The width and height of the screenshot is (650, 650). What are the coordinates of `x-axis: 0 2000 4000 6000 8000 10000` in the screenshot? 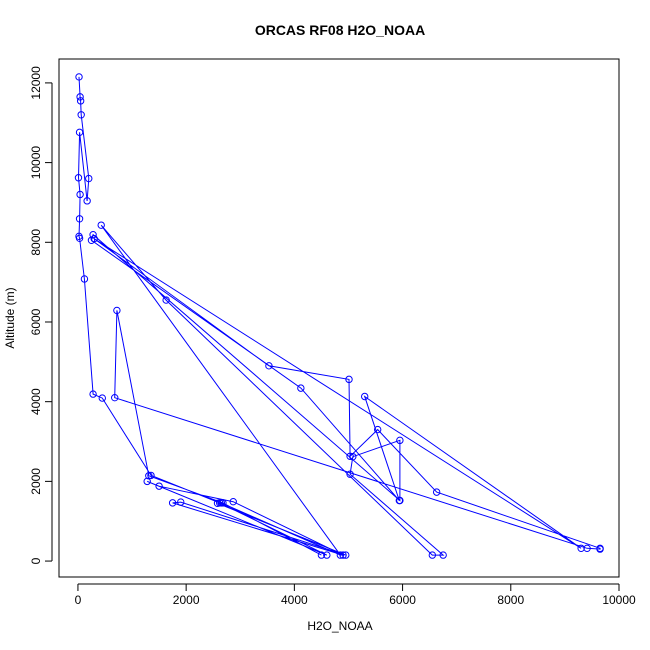 It's located at (355, 595).